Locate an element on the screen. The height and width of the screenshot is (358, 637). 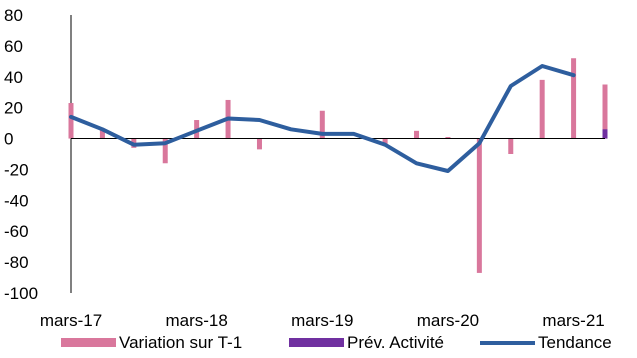
legend: Variation sur T-1 Prév. Activité Tendance is located at coordinates (336, 342).